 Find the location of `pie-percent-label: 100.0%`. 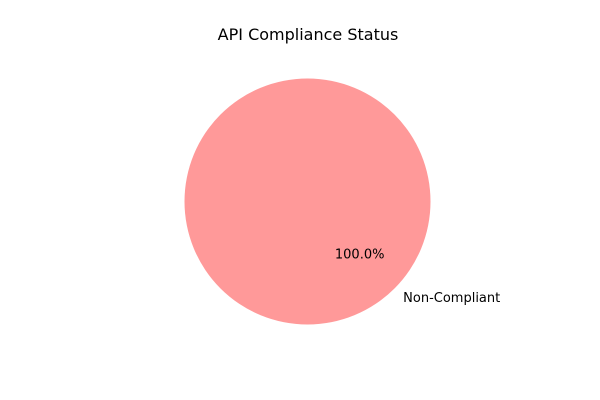

pie-percent-label: 100.0% is located at coordinates (360, 255).